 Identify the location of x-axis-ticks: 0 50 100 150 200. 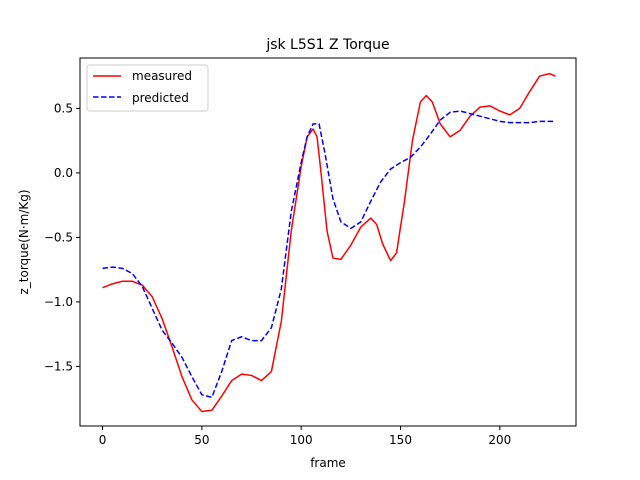
(305, 436).